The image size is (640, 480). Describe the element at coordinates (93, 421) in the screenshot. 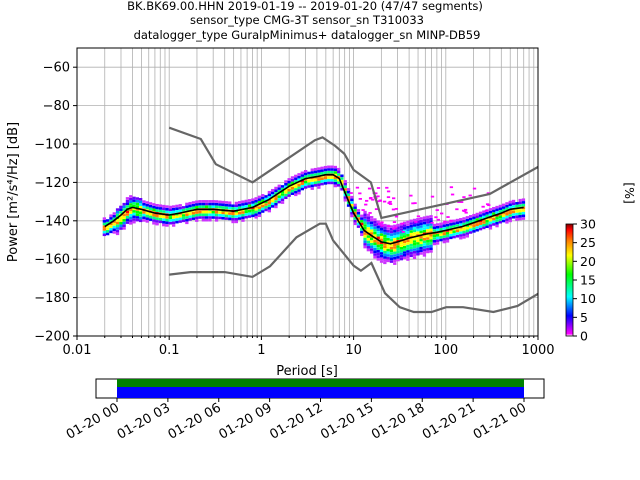

I see `timeline-tick-label: 01-20 00` at that location.